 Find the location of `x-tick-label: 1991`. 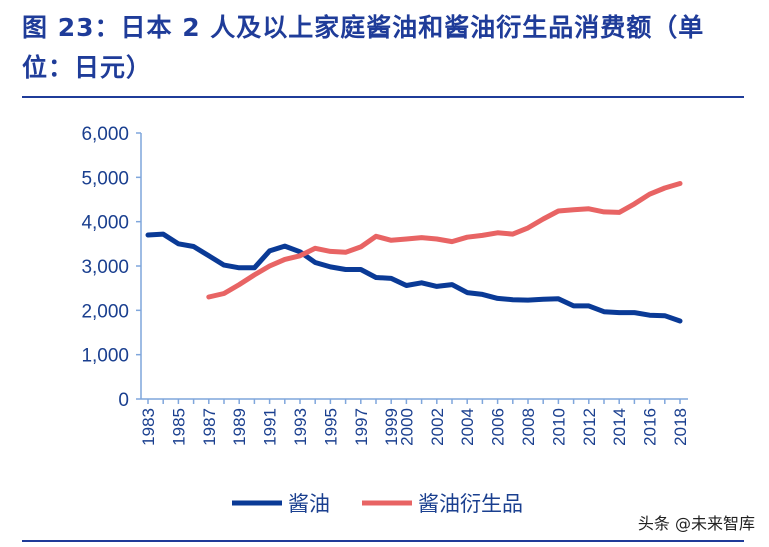

x-tick-label: 1991 is located at coordinates (270, 427).